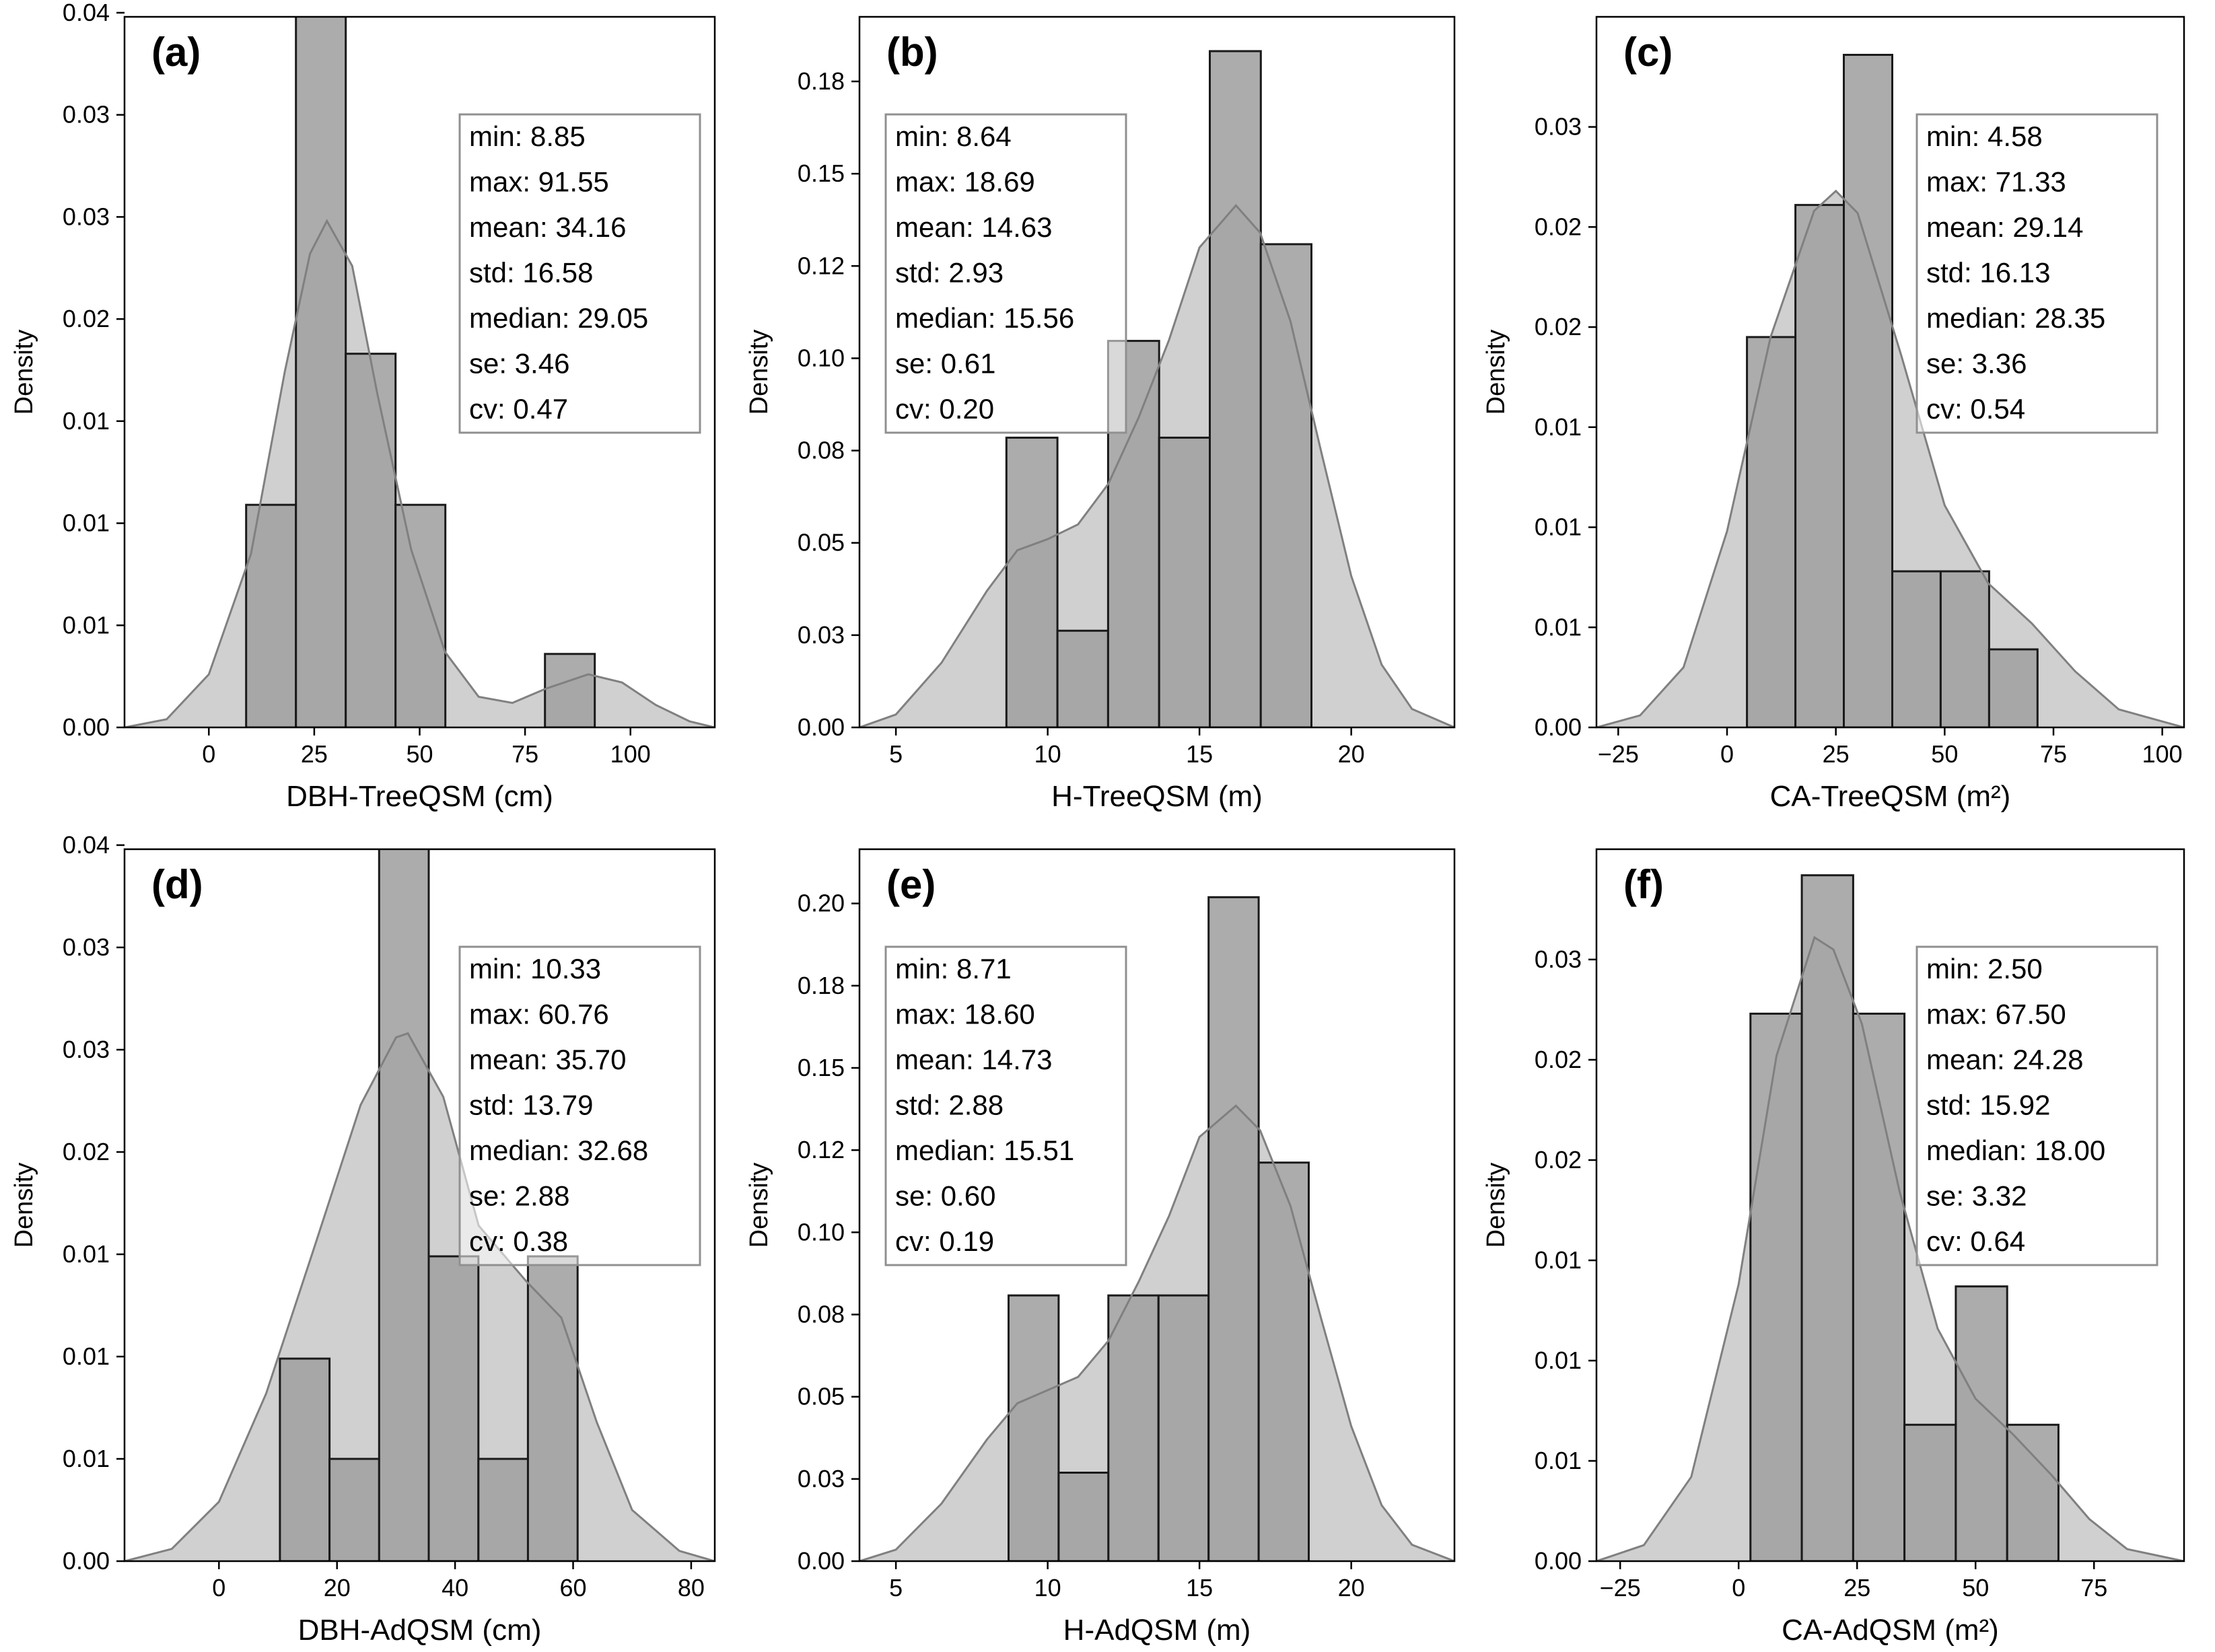 This screenshot has width=2215, height=1652. What do you see at coordinates (518, 409) in the screenshot?
I see `stats-line: cv: 0.47` at bounding box center [518, 409].